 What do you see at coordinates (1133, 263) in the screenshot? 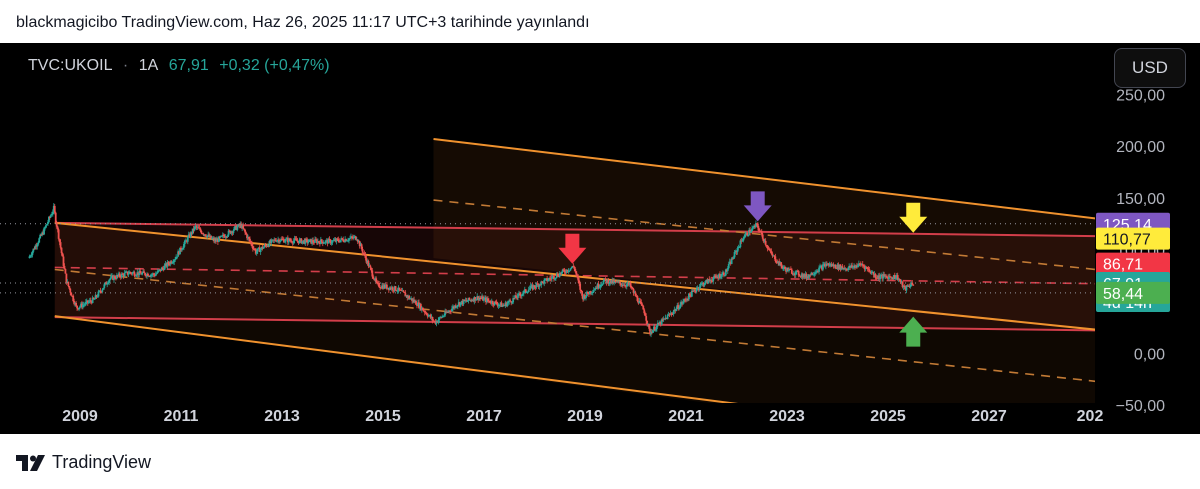
I see `price-badge-red: 86,71` at bounding box center [1133, 263].